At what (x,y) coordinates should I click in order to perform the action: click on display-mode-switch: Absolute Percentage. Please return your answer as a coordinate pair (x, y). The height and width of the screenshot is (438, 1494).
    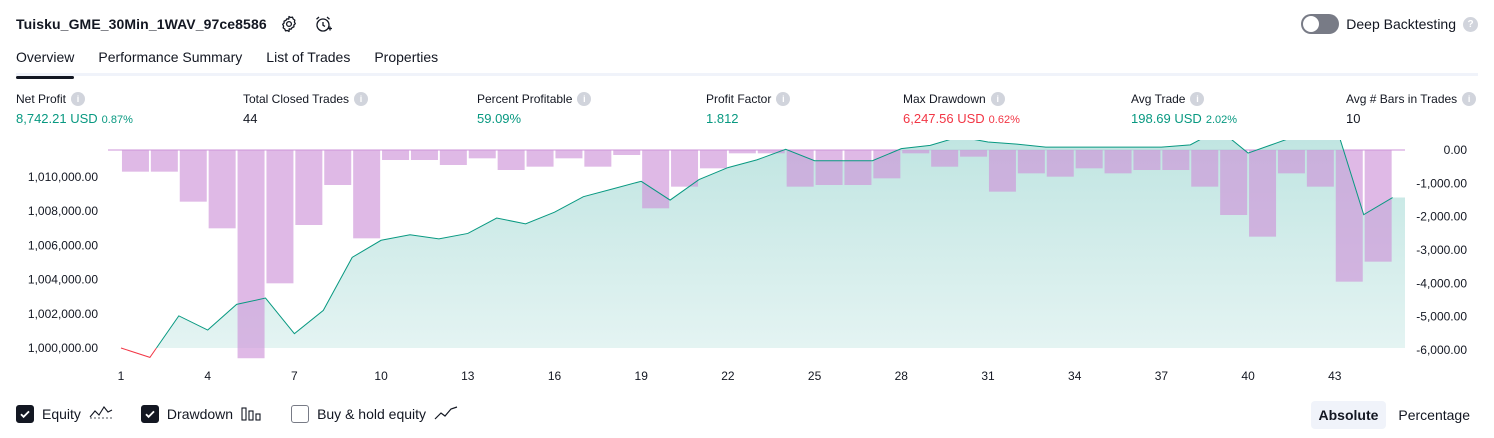
    Looking at the image, I should click on (1394, 415).